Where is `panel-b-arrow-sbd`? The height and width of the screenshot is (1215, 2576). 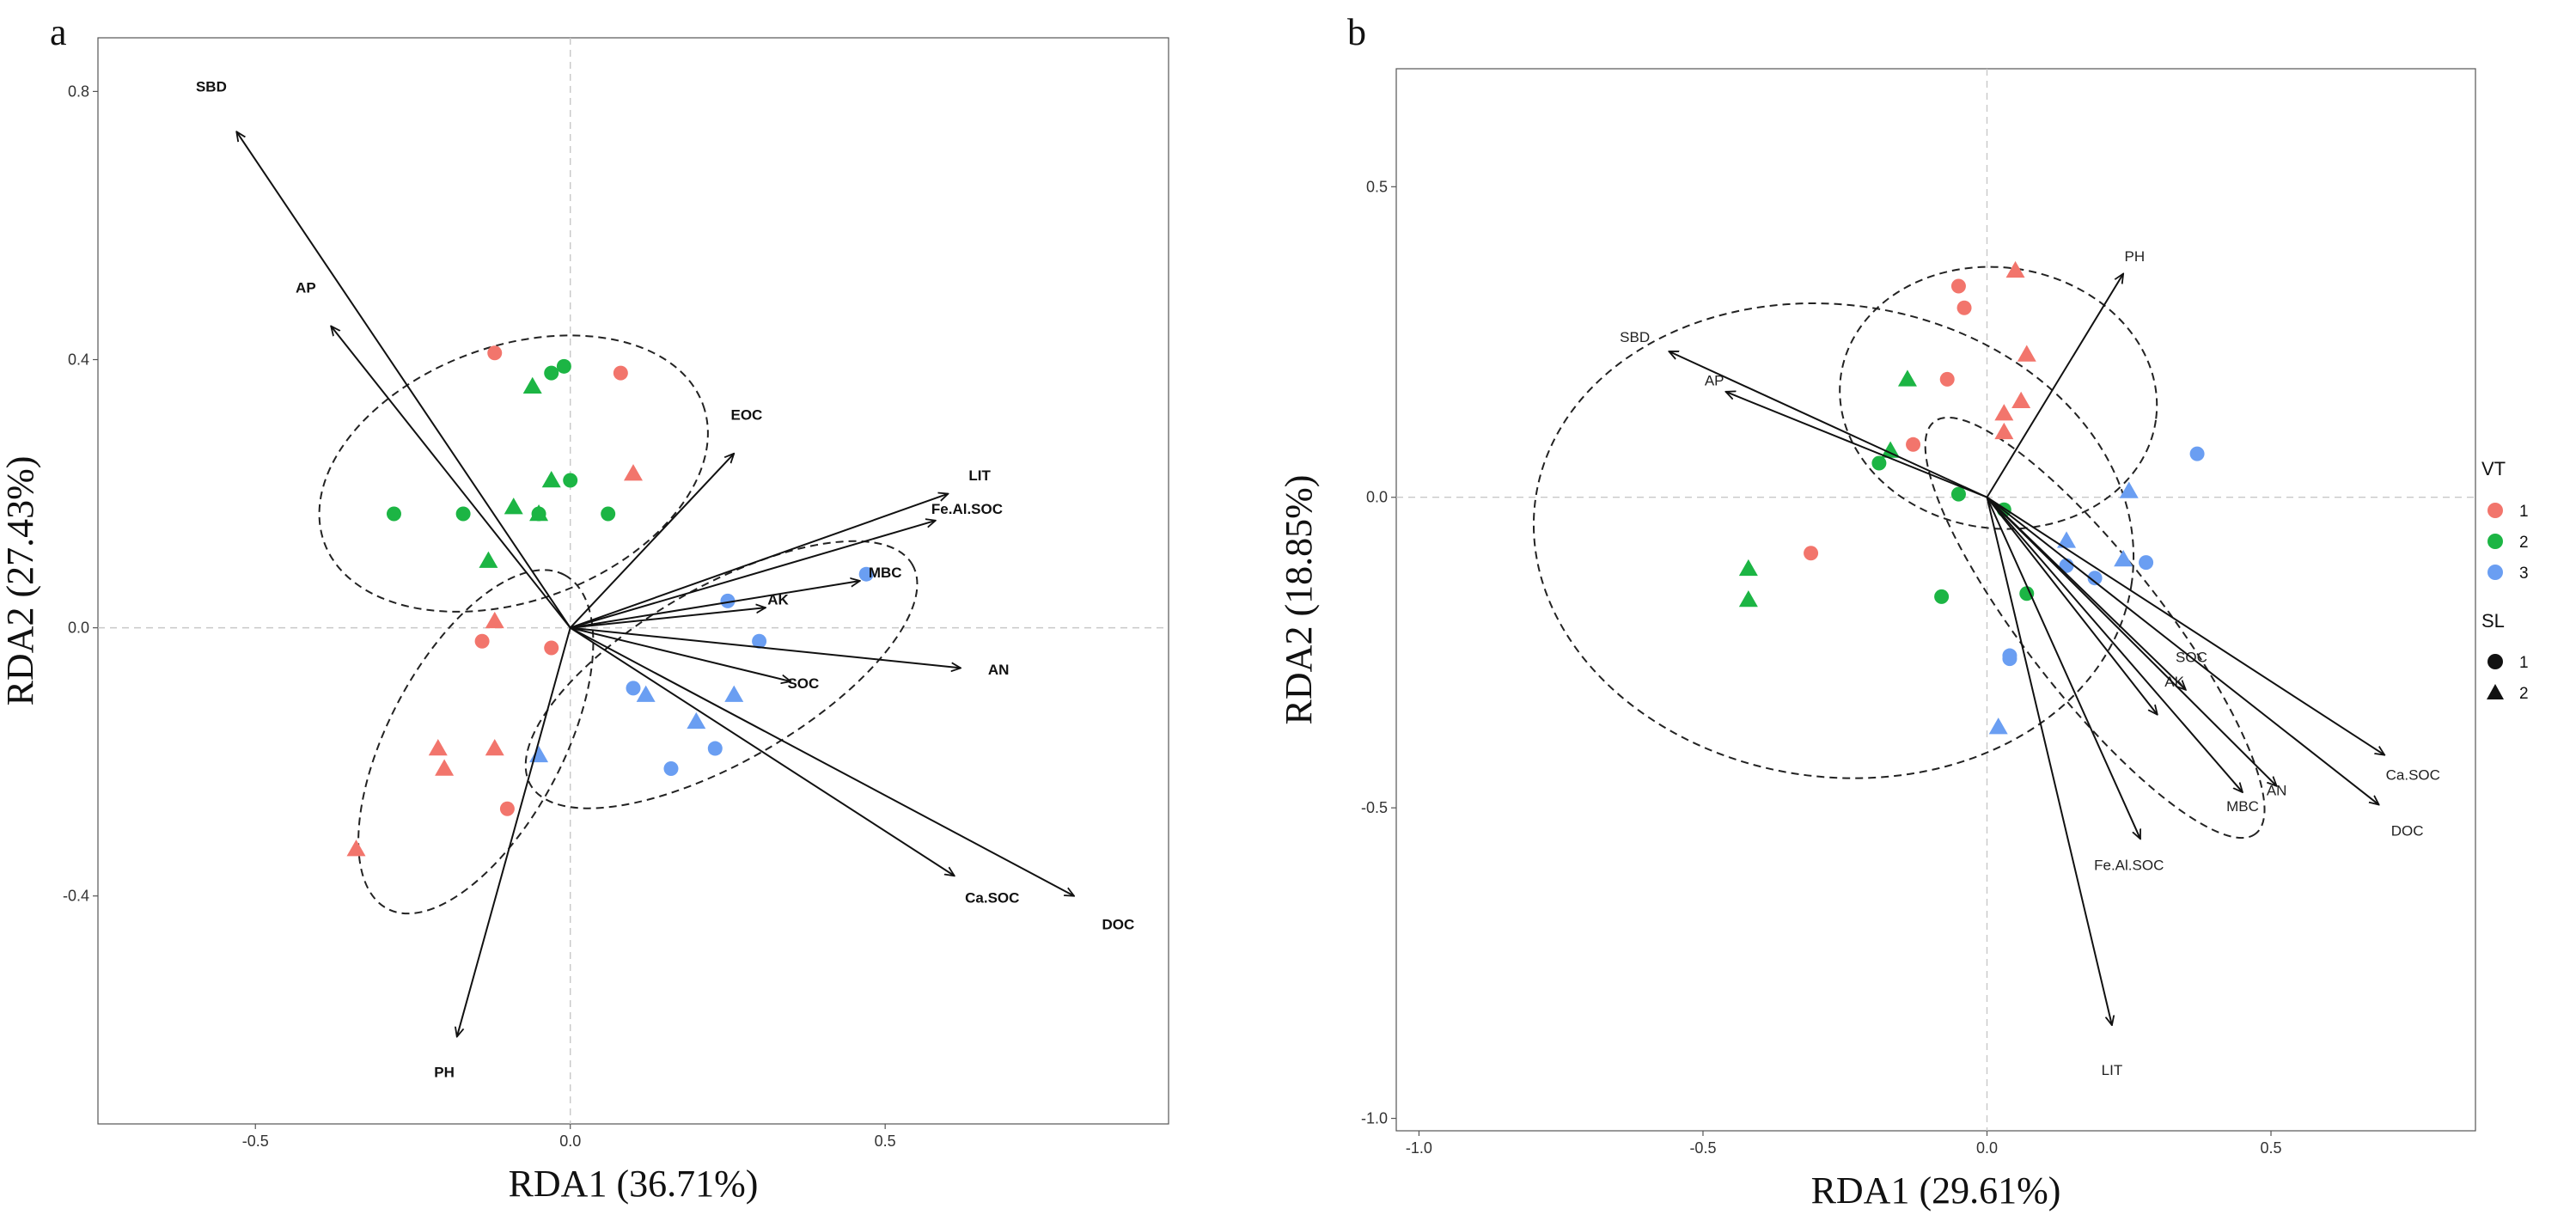
panel-b-arrow-sbd is located at coordinates (1828, 424).